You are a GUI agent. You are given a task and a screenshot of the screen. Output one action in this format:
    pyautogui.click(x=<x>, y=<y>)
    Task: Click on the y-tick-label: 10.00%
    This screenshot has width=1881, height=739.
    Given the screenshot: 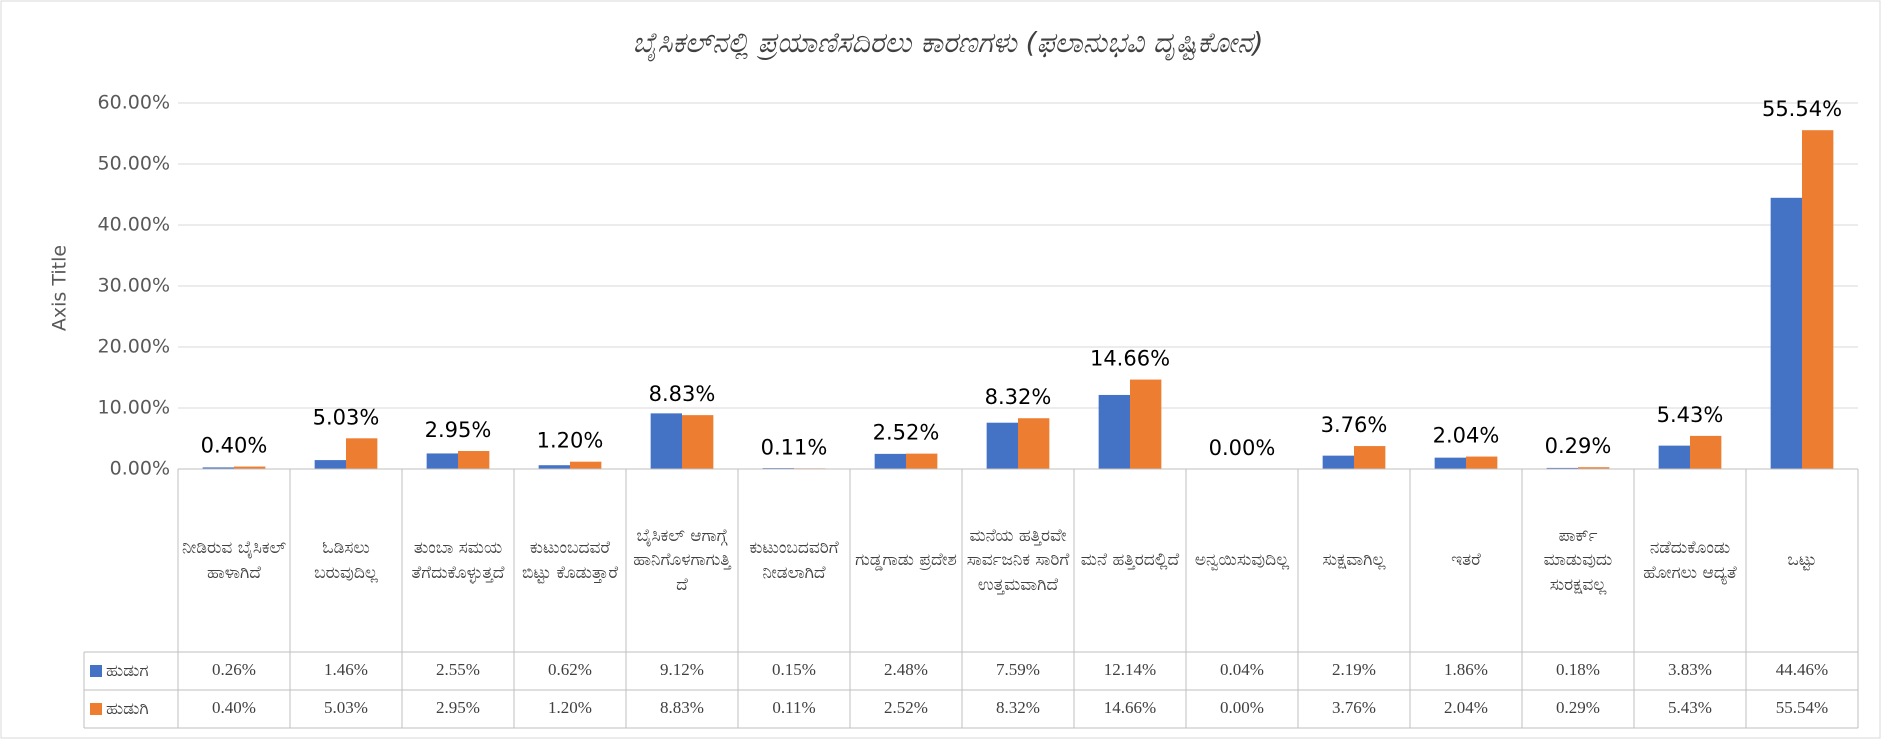 What is the action you would take?
    pyautogui.click(x=134, y=408)
    